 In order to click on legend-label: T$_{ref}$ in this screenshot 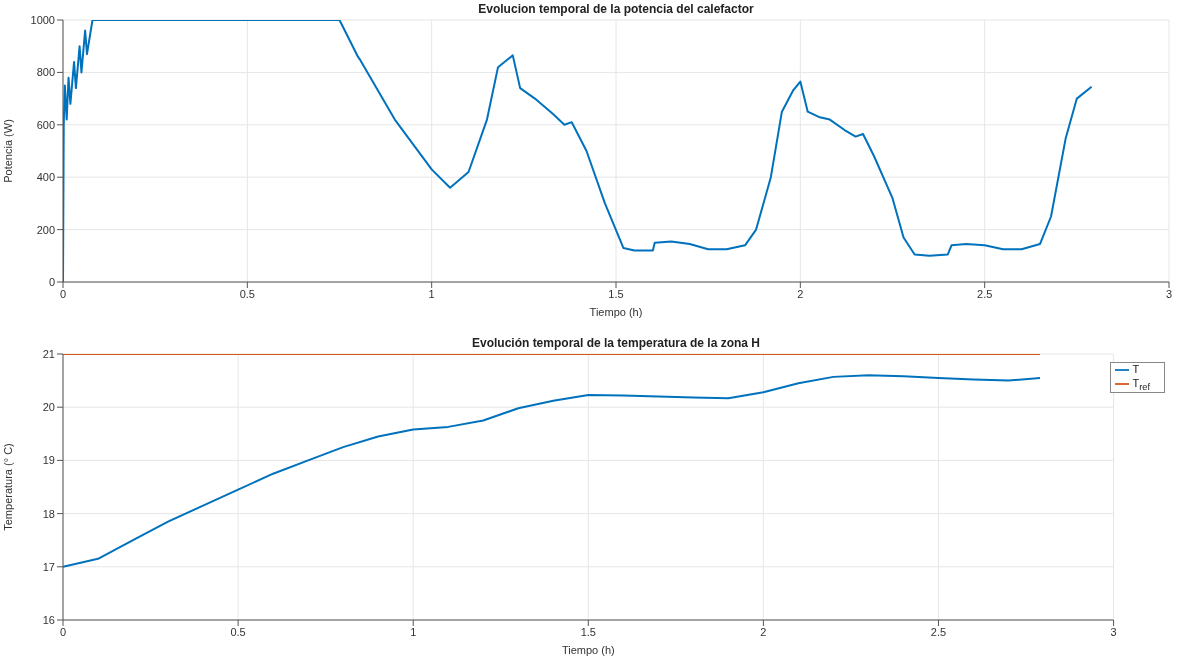, I will do `click(1141, 385)`.